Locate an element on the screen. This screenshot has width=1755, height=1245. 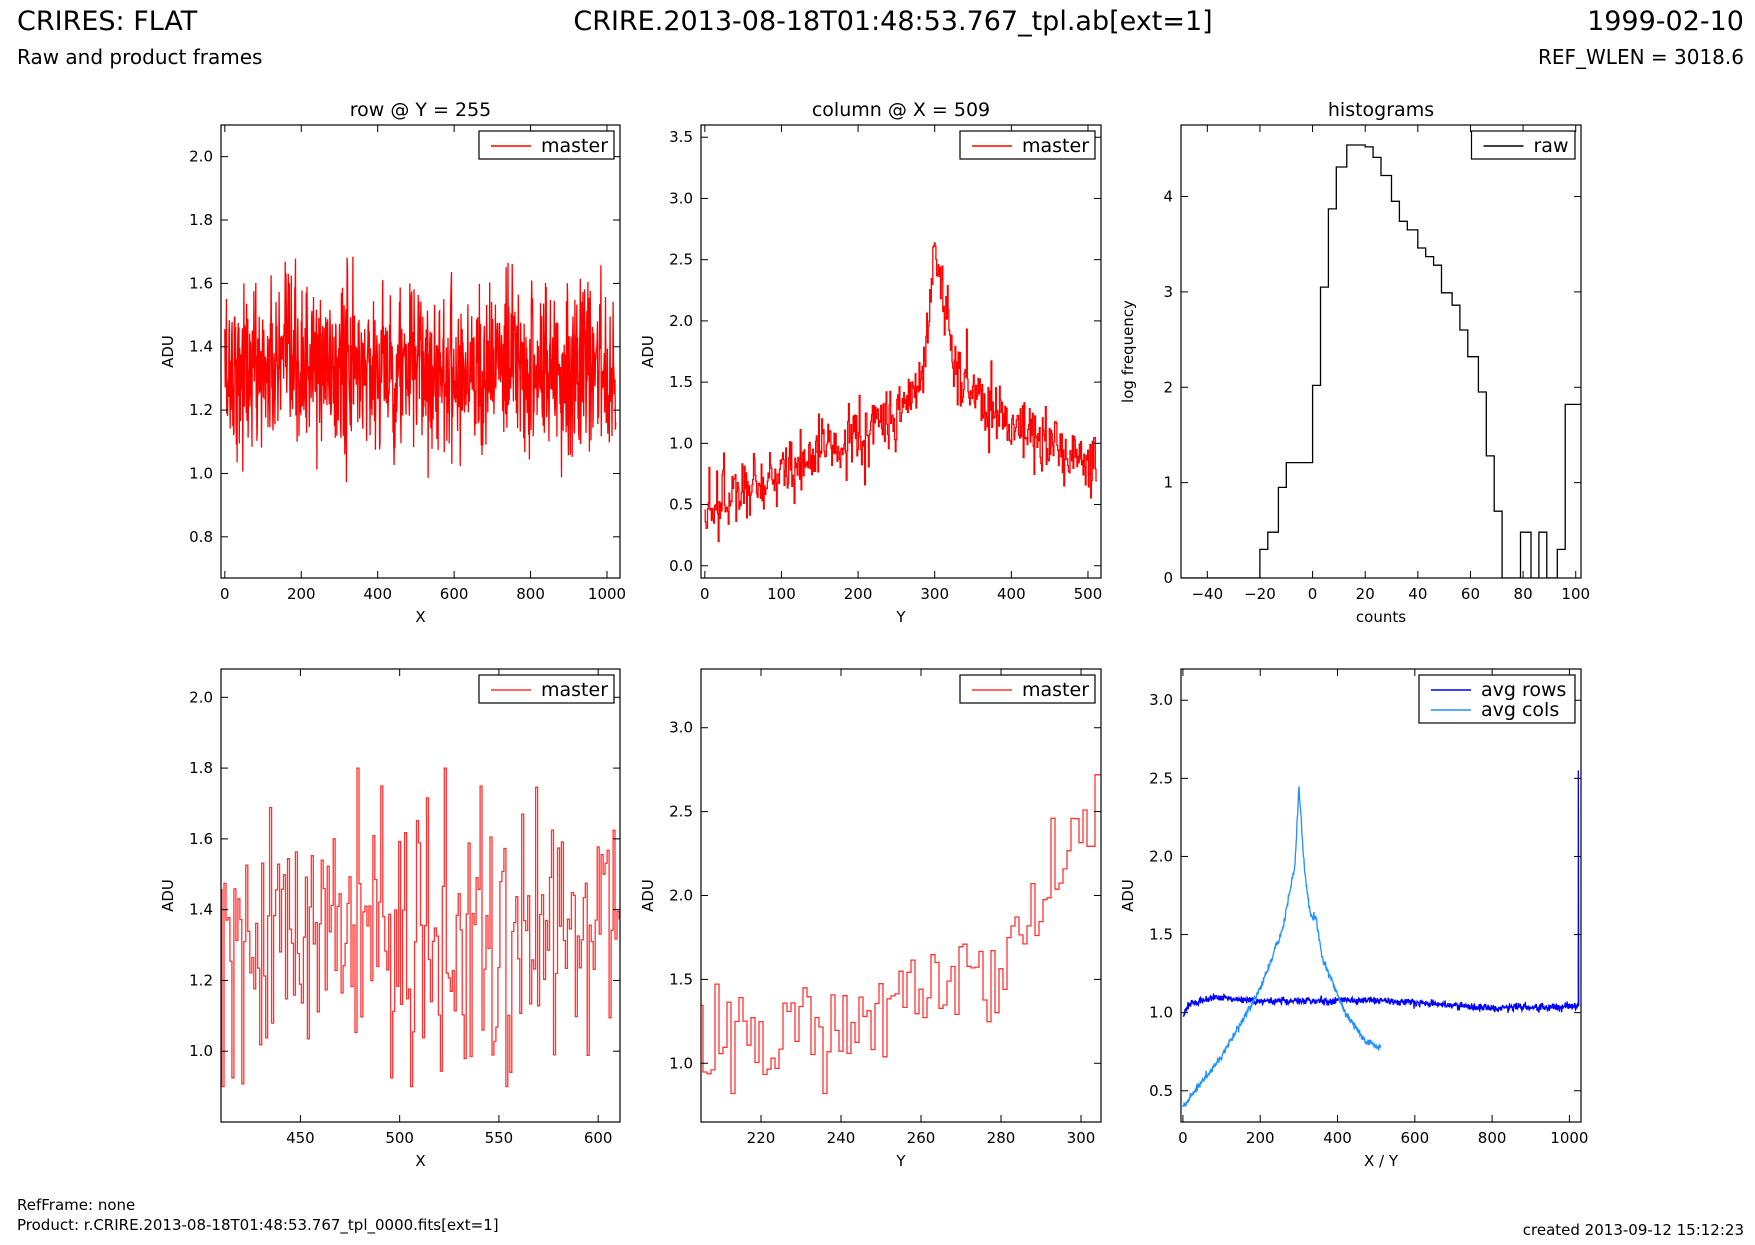
x-tick-label: 1000 is located at coordinates (607, 594).